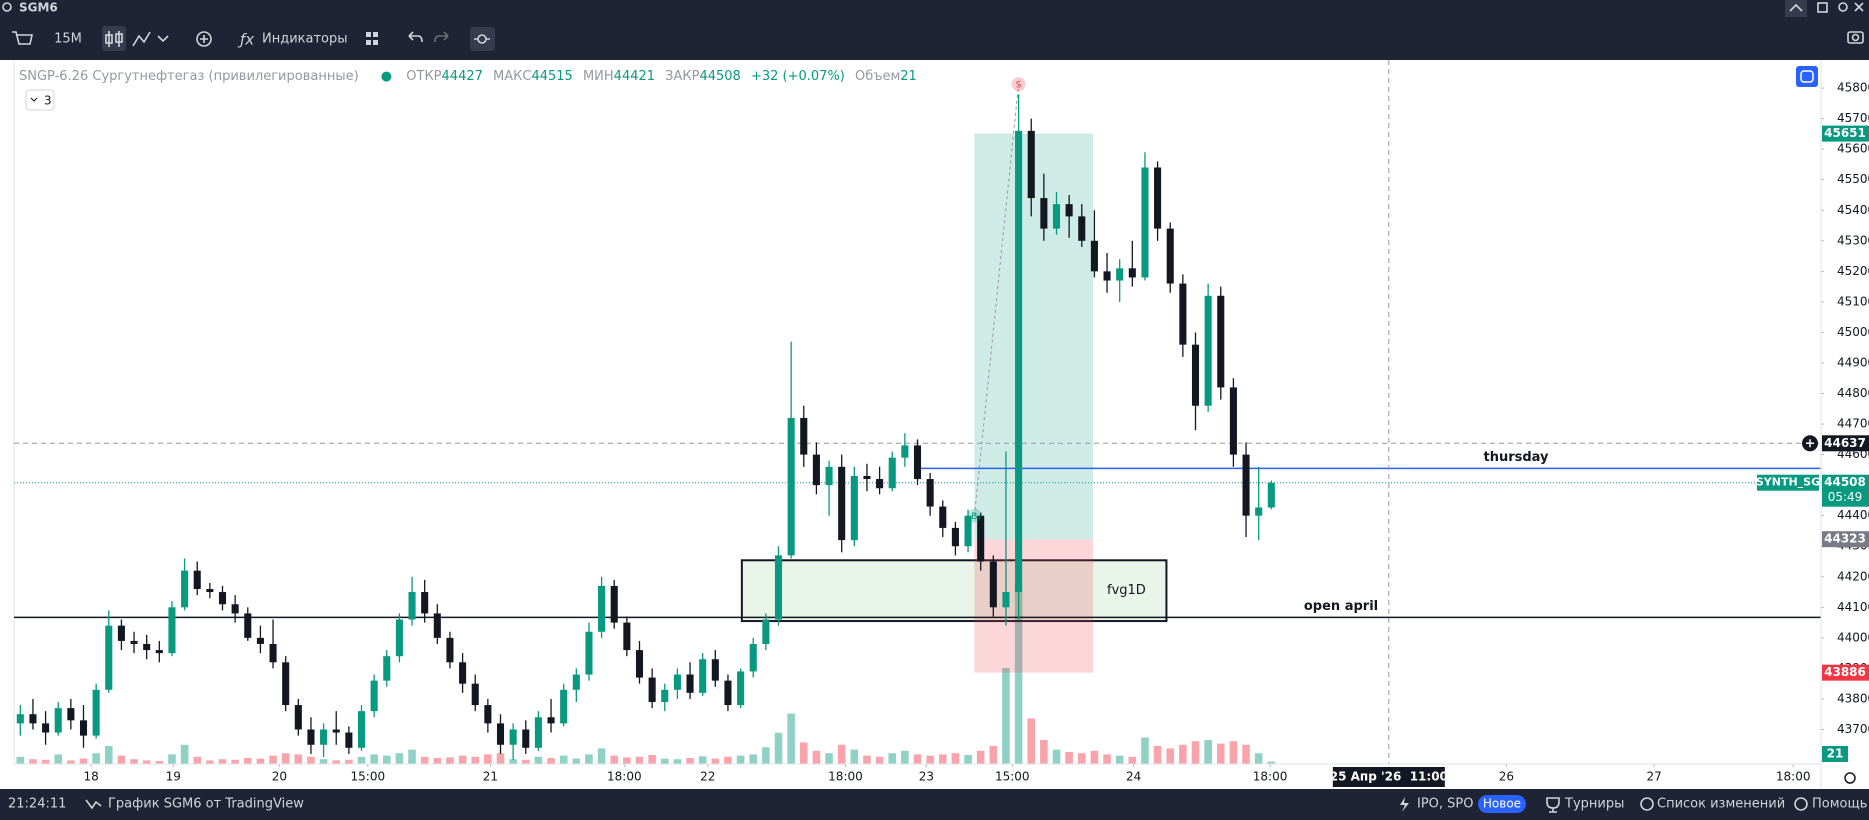 This screenshot has width=1869, height=820. I want to click on screenshot-icon-lens, so click(1855, 37).